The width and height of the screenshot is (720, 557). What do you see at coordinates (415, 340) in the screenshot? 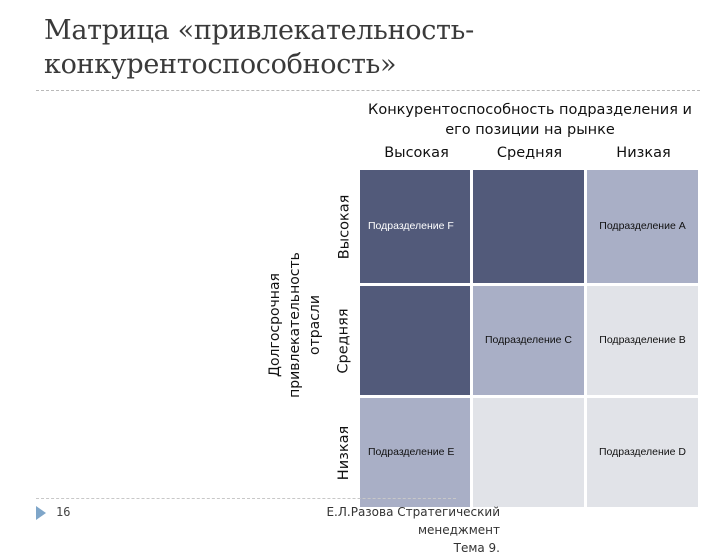
I see `cell-medium-high` at bounding box center [415, 340].